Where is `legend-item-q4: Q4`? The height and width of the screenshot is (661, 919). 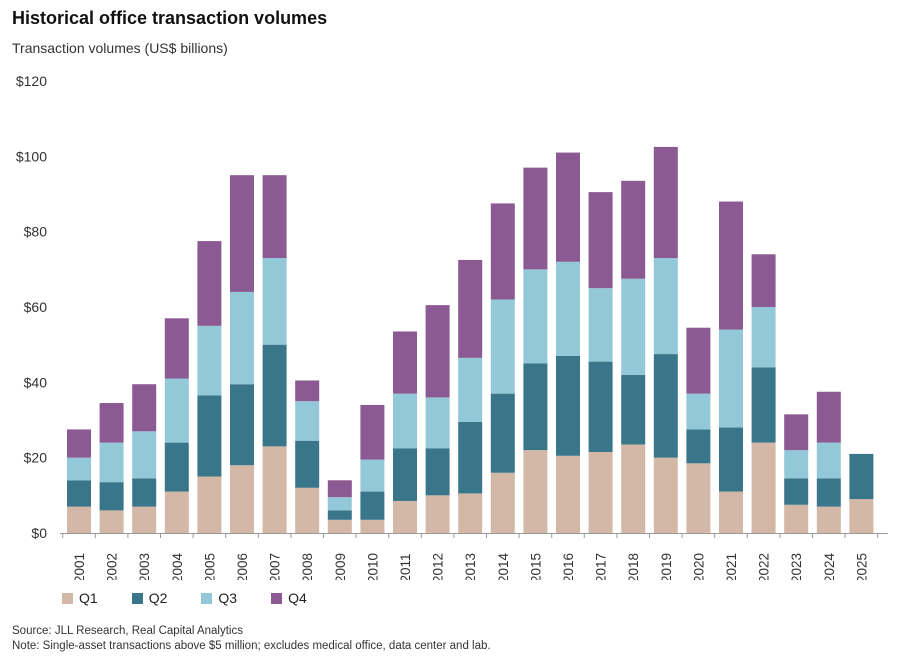
legend-item-q4: Q4 is located at coordinates (289, 598).